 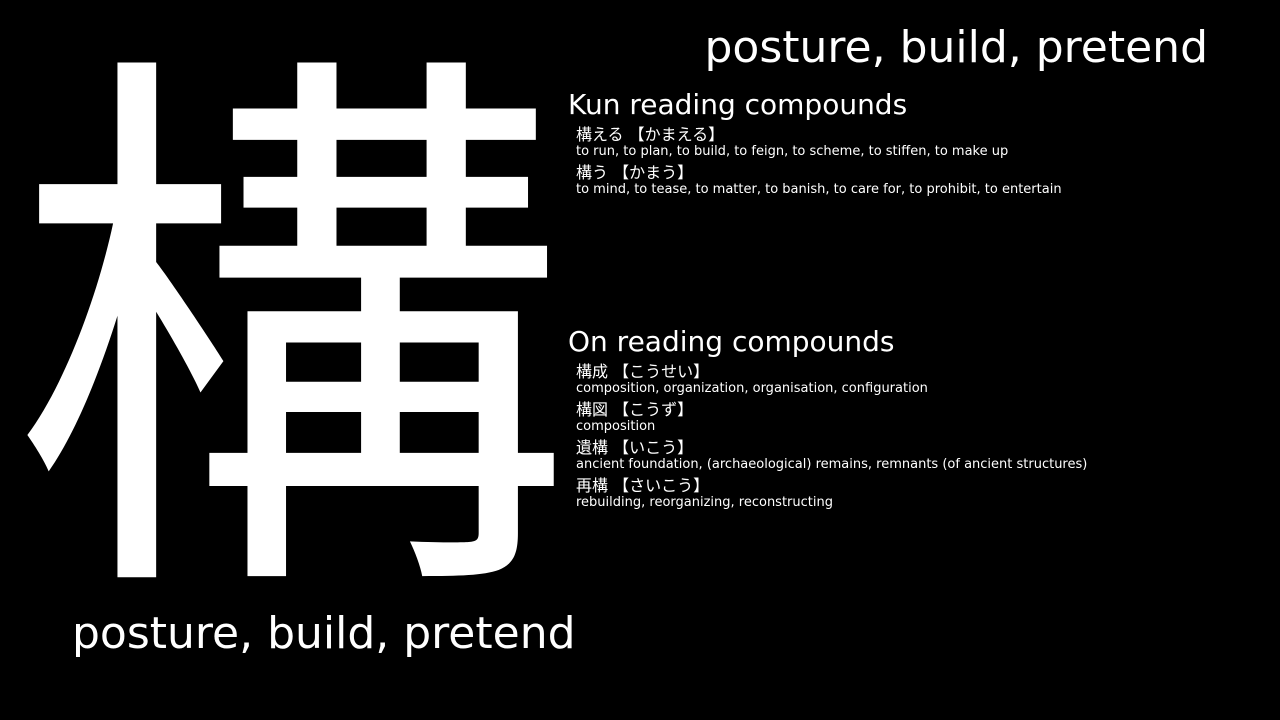 What do you see at coordinates (922, 486) in the screenshot?
I see `on-entry-head: 再構 【さいこう】` at bounding box center [922, 486].